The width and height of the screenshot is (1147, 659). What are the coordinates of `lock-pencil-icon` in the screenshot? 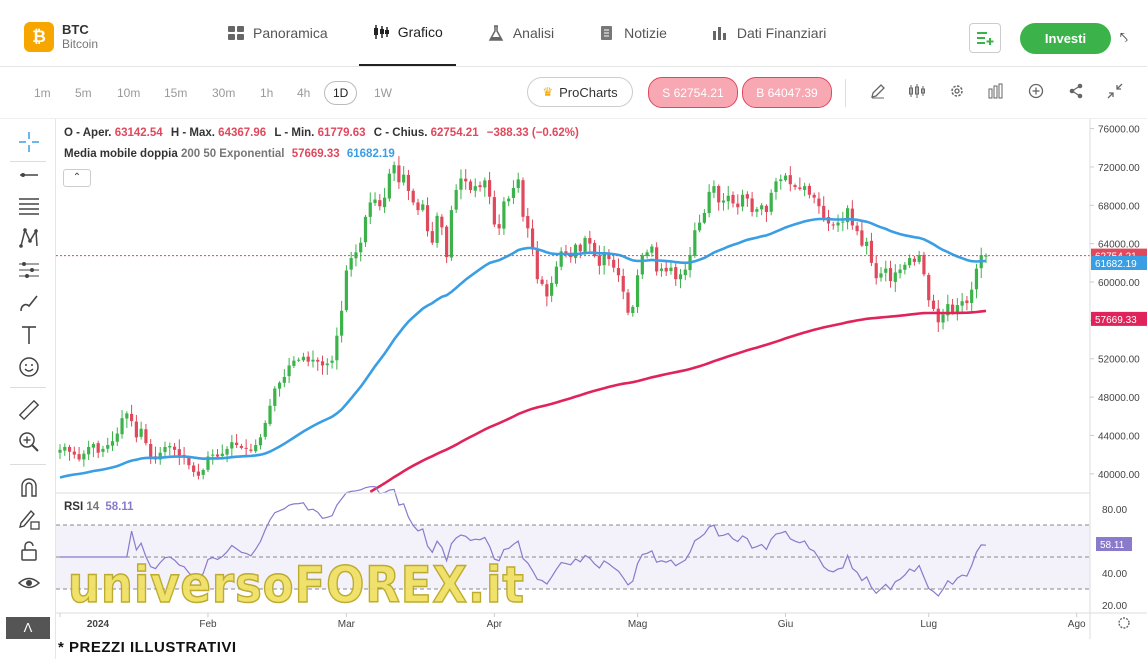 It's located at (29, 519).